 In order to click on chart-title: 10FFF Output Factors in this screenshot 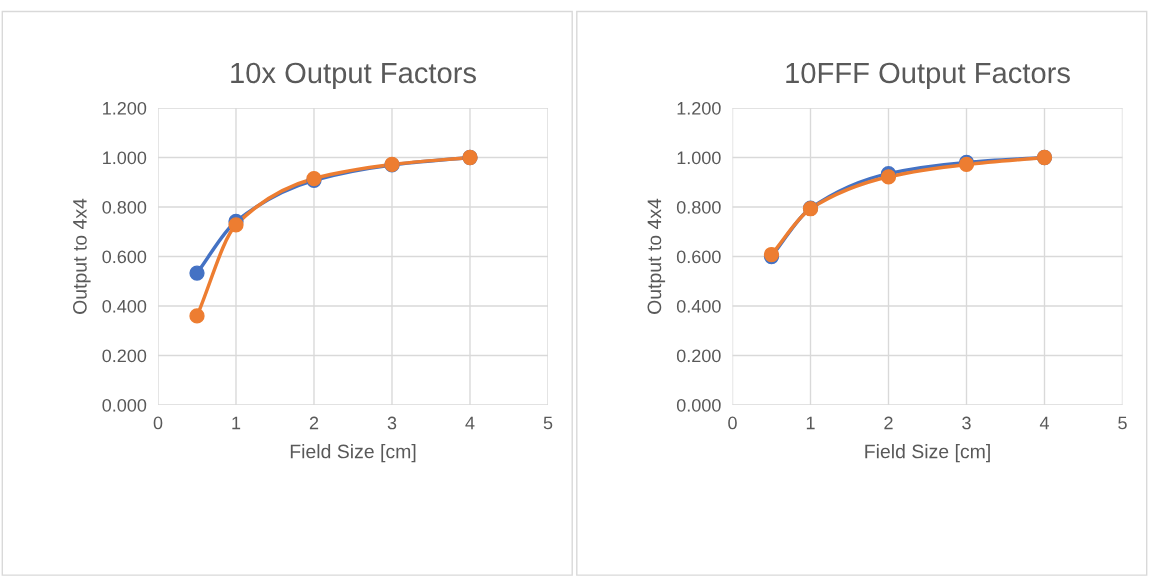, I will do `click(928, 76)`.